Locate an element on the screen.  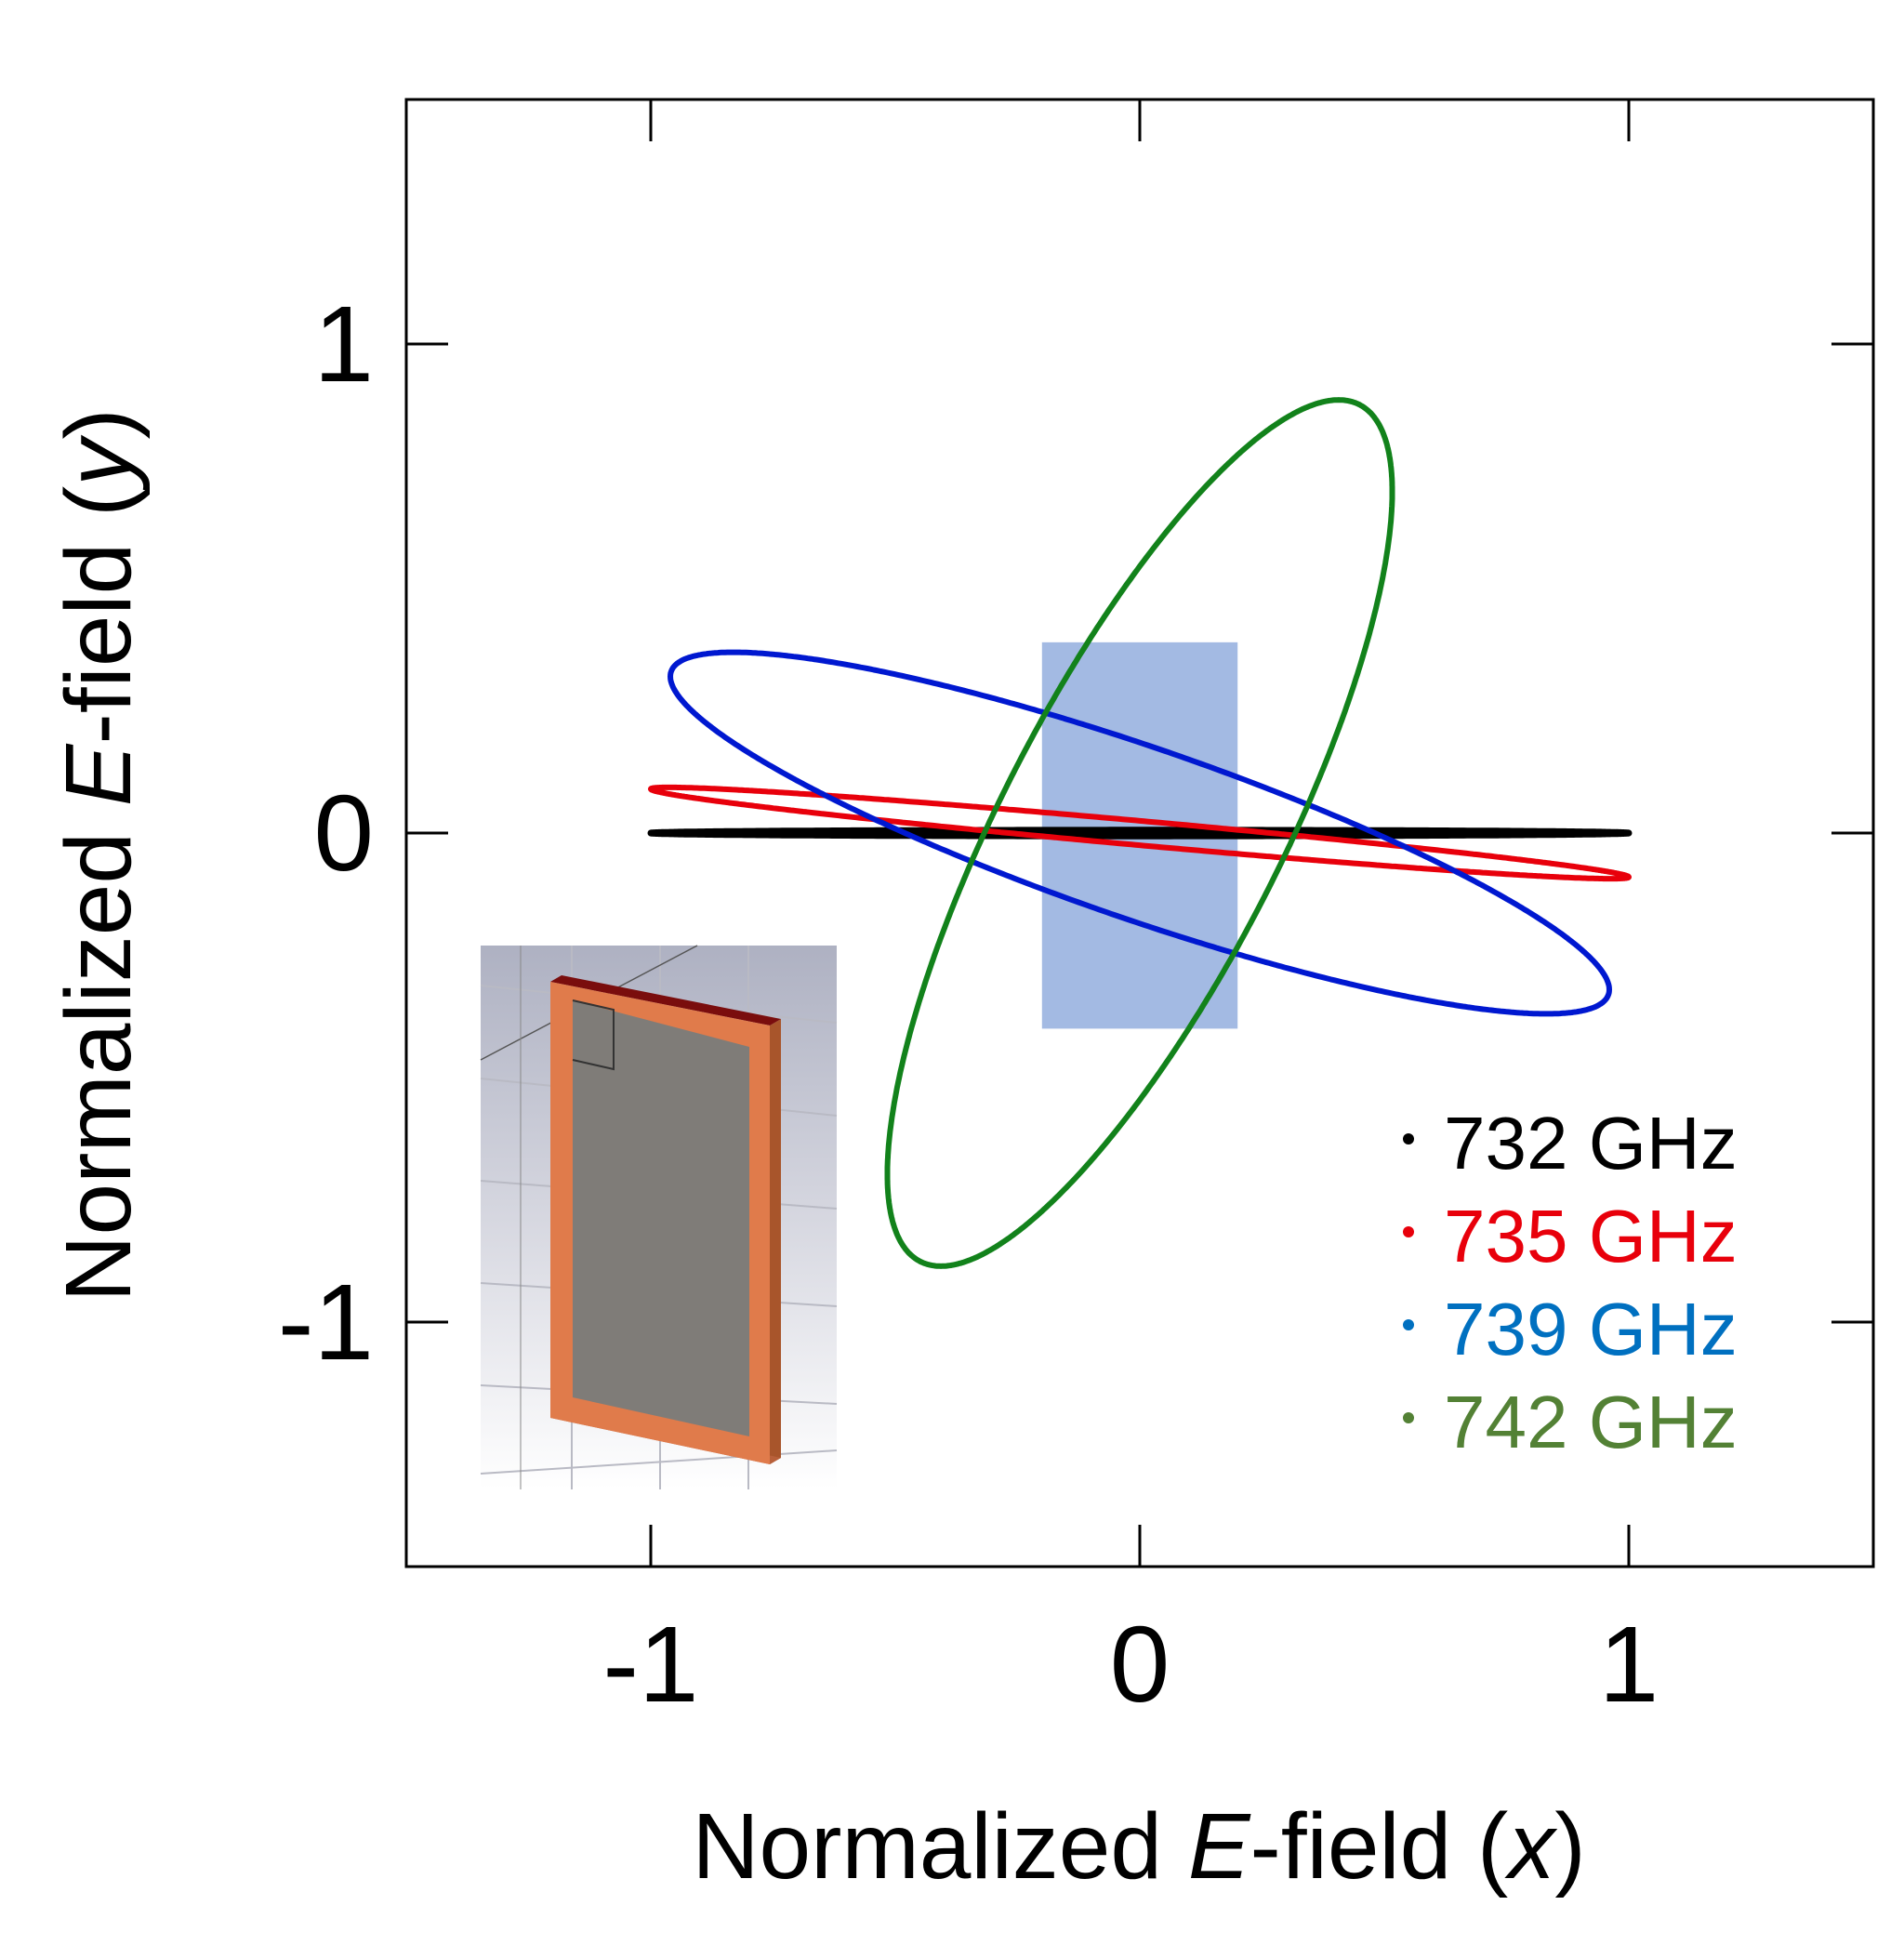
series-line-732-ghz is located at coordinates (1140, 833).